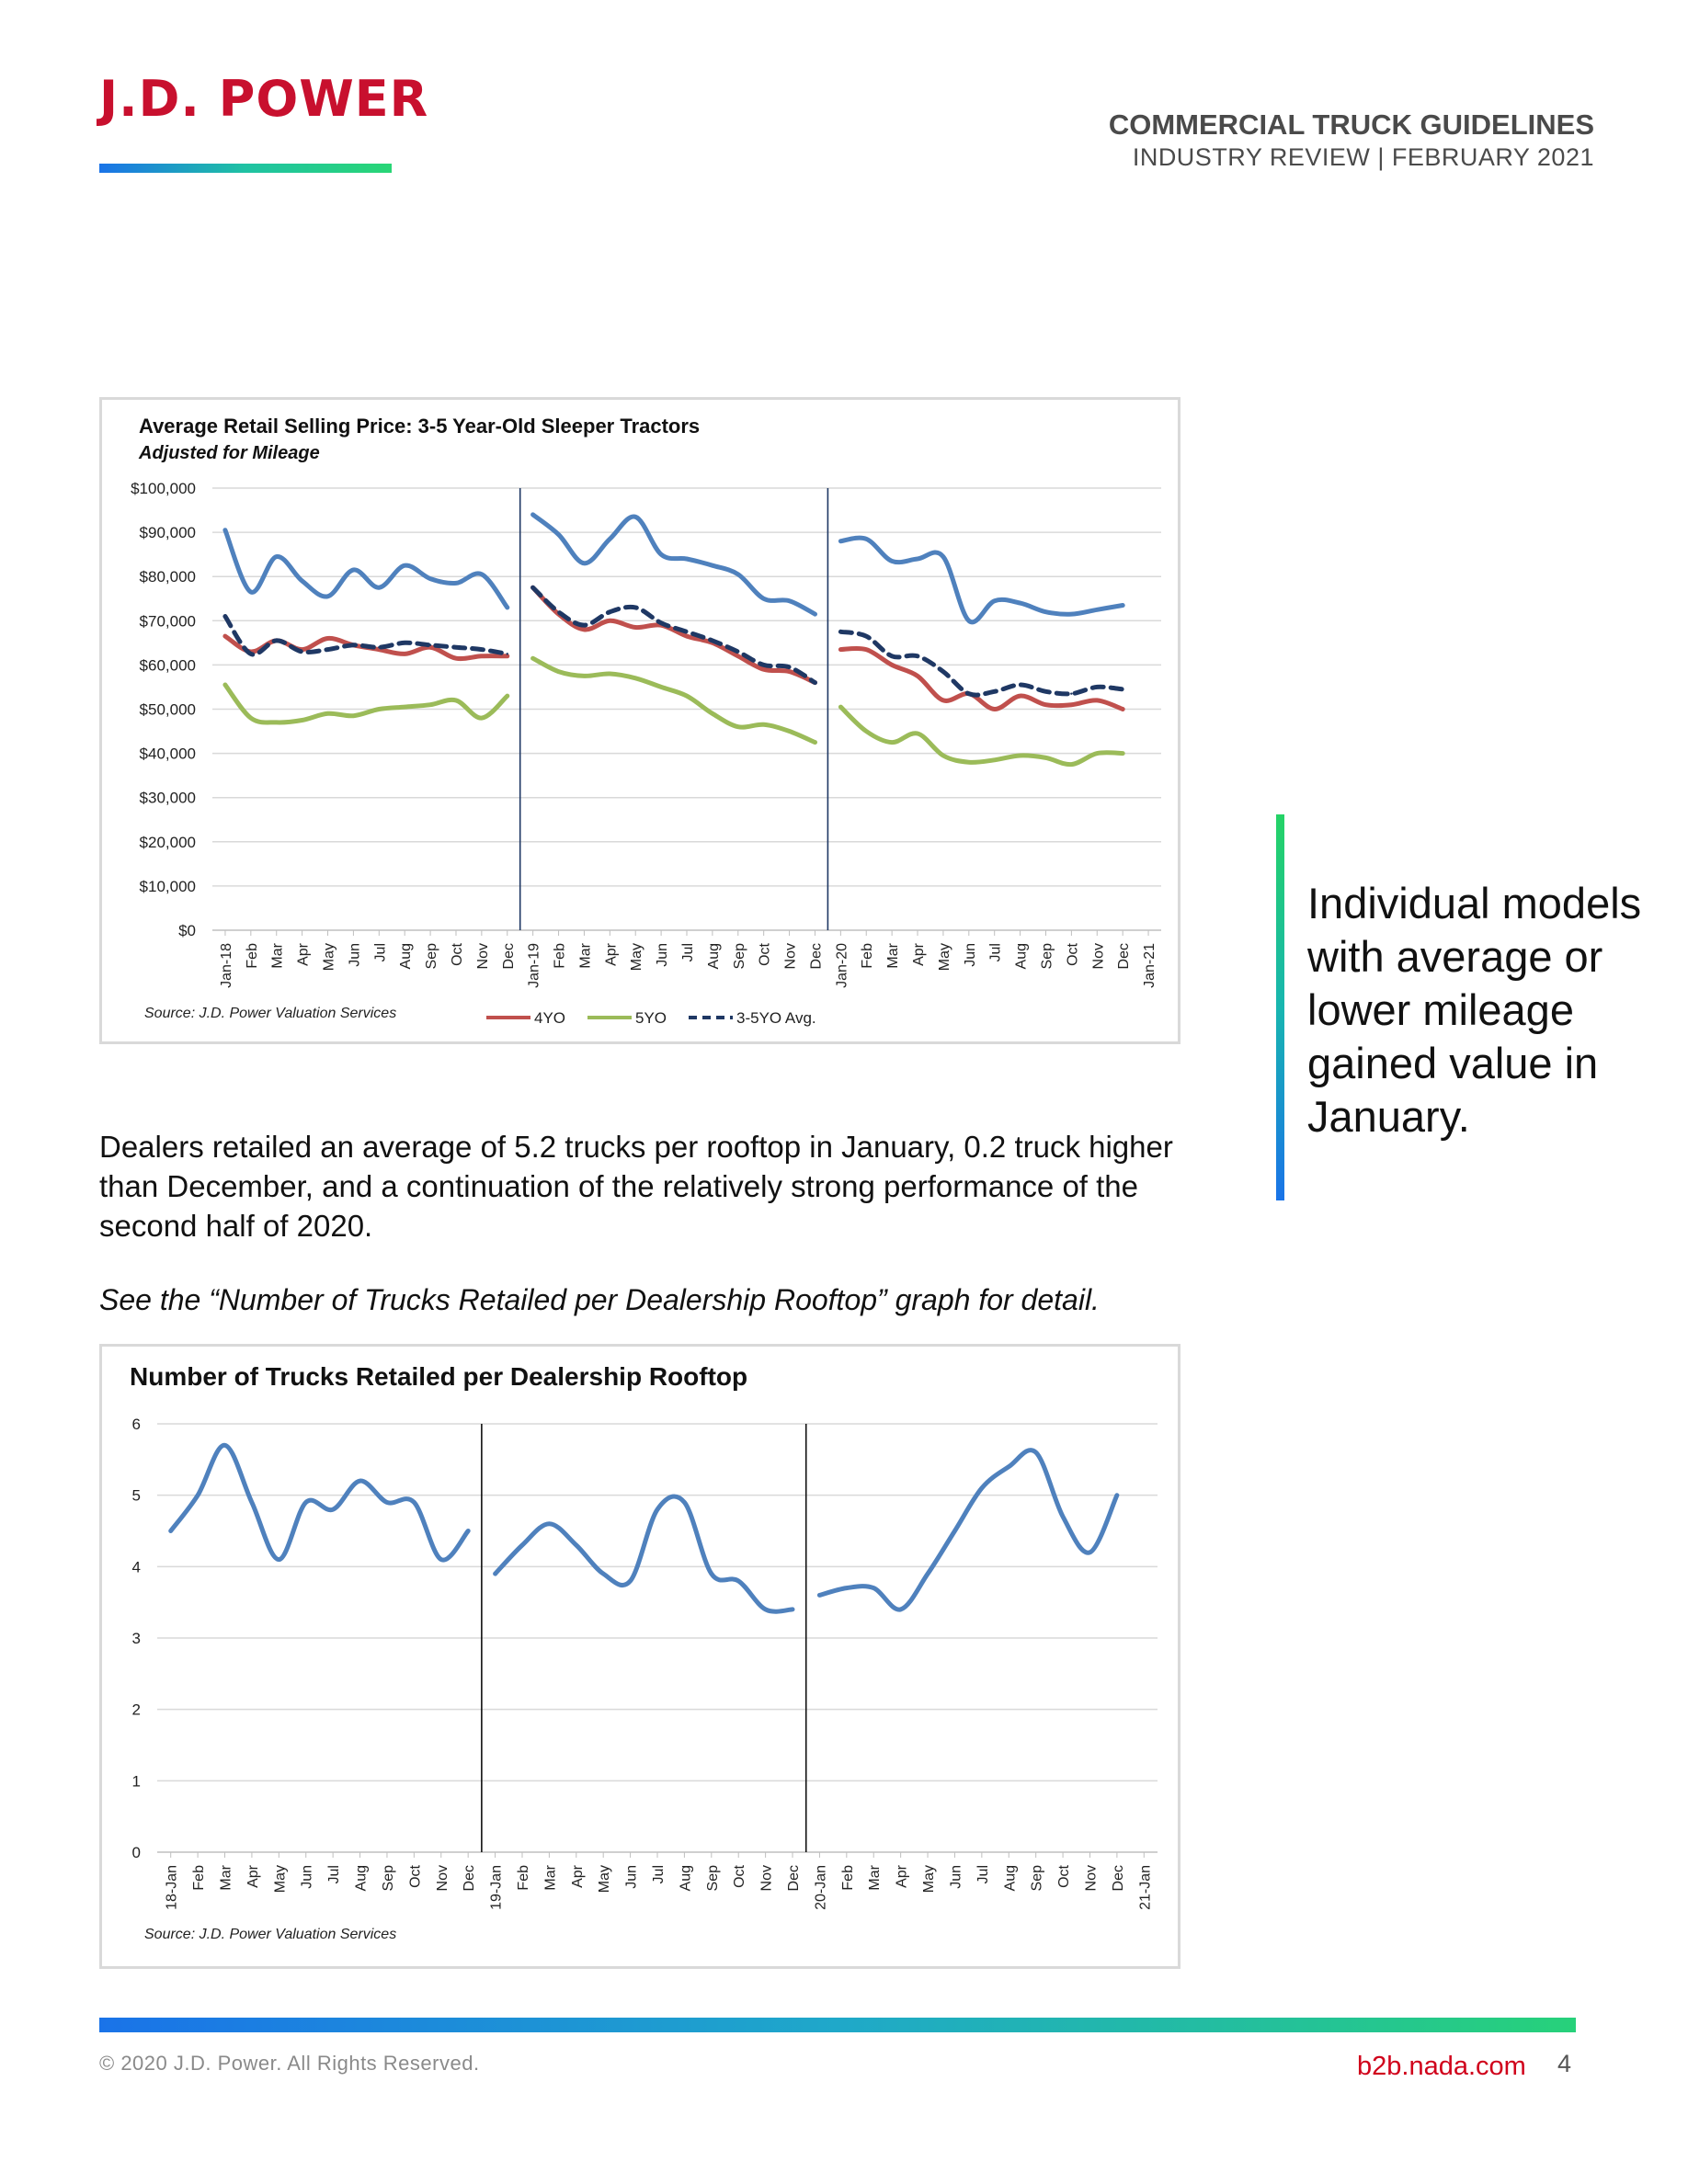 Image resolution: width=1688 pixels, height=2184 pixels. I want to click on trucks-chart-source: Source: J.D. Power Valuation Services, so click(270, 1934).